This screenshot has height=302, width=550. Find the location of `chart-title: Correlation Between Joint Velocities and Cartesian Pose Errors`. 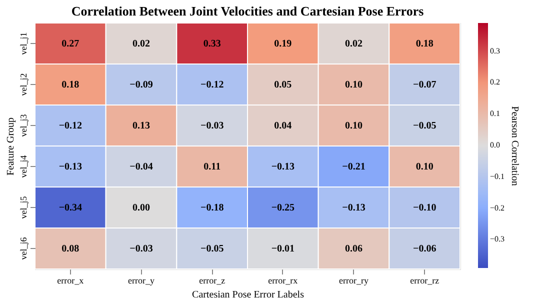

chart-title: Correlation Between Joint Velocities and Cartesian Pose Errors is located at coordinates (247, 11).